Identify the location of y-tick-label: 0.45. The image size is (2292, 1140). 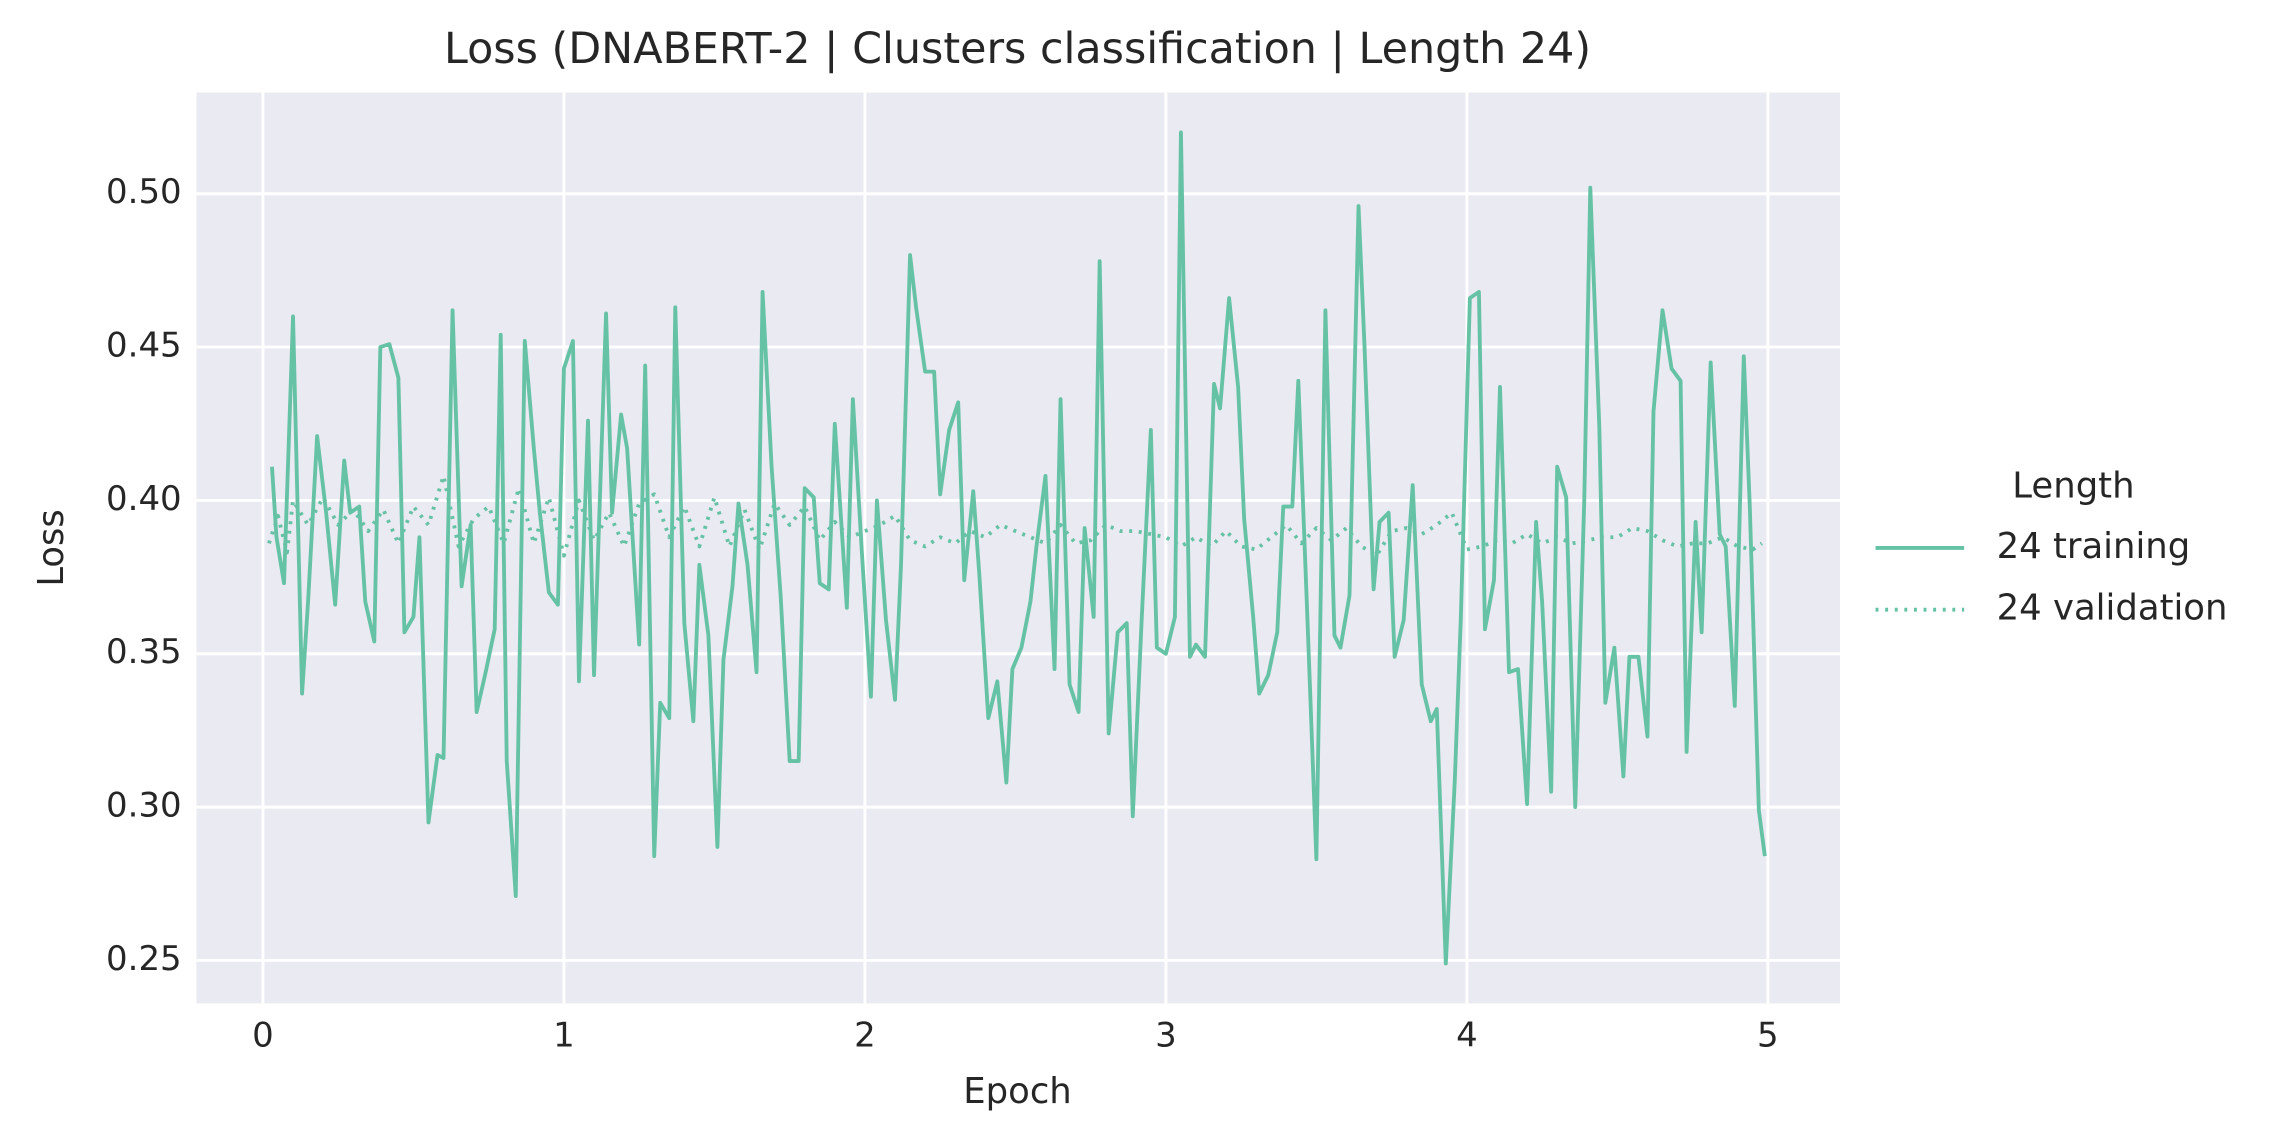
(144, 345).